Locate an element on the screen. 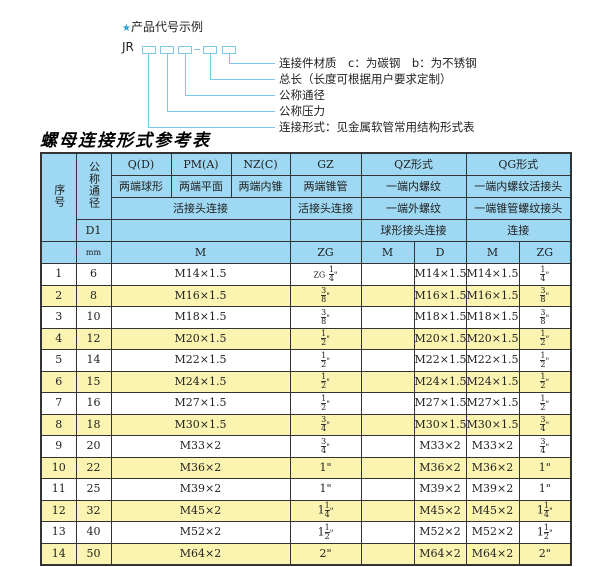 The width and height of the screenshot is (600, 567). example-title: ★产品代号示例 is located at coordinates (162, 28).